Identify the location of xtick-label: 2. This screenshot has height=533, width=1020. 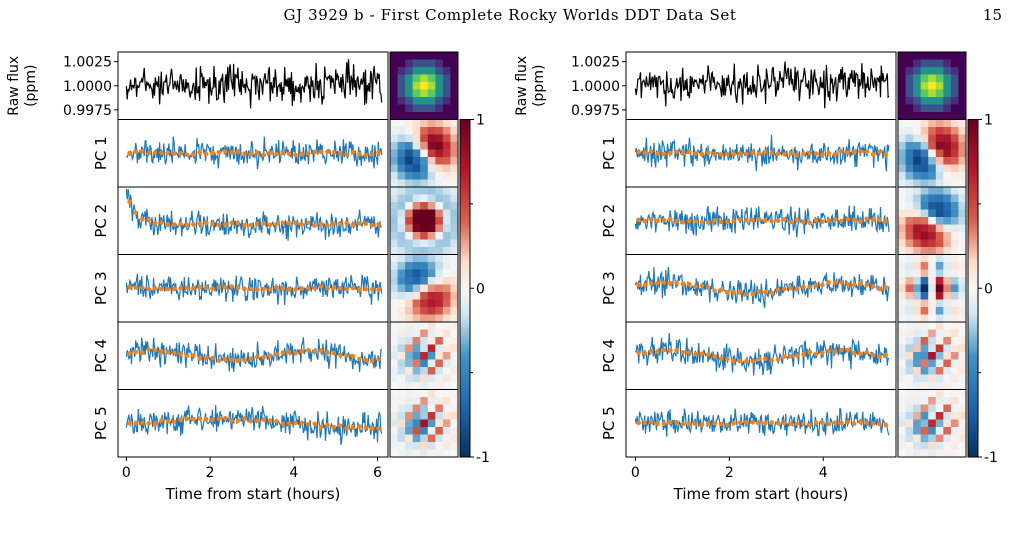
(729, 473).